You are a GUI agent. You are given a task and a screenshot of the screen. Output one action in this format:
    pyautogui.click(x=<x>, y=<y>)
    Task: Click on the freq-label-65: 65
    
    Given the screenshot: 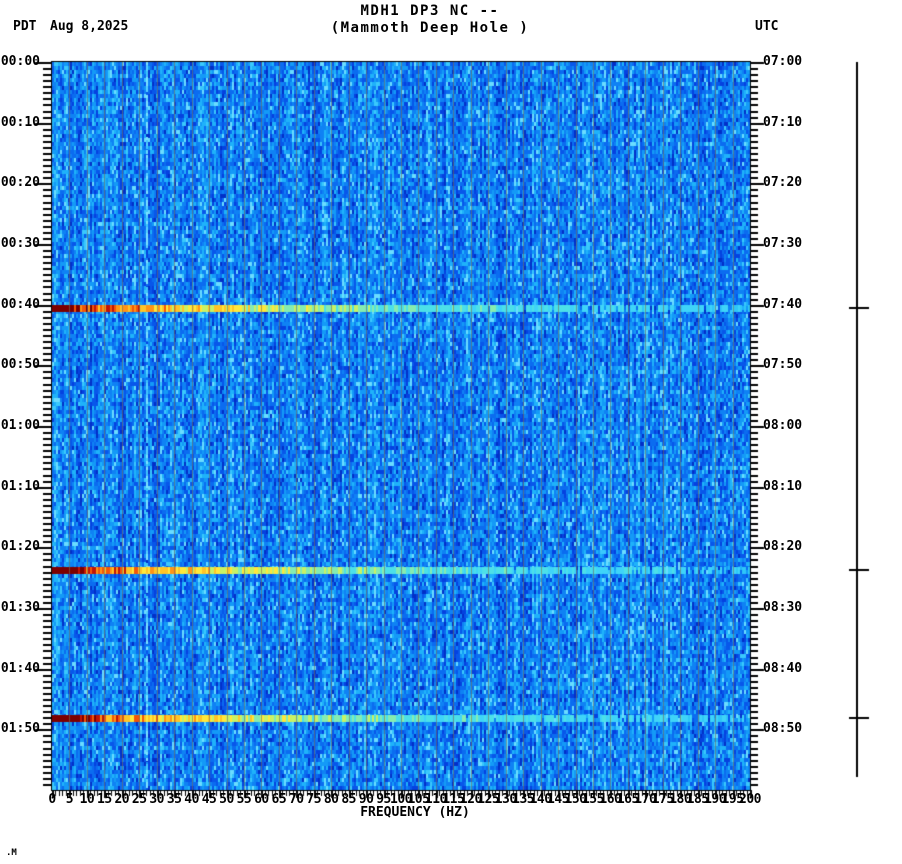 What is the action you would take?
    pyautogui.click(x=279, y=799)
    